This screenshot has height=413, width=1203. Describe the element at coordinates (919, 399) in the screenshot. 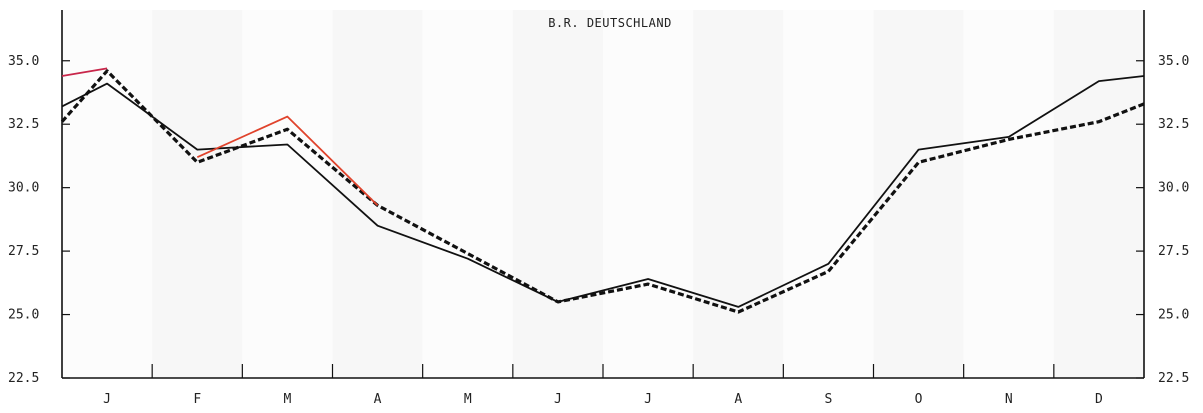

I see `x-tick-label: O` at that location.